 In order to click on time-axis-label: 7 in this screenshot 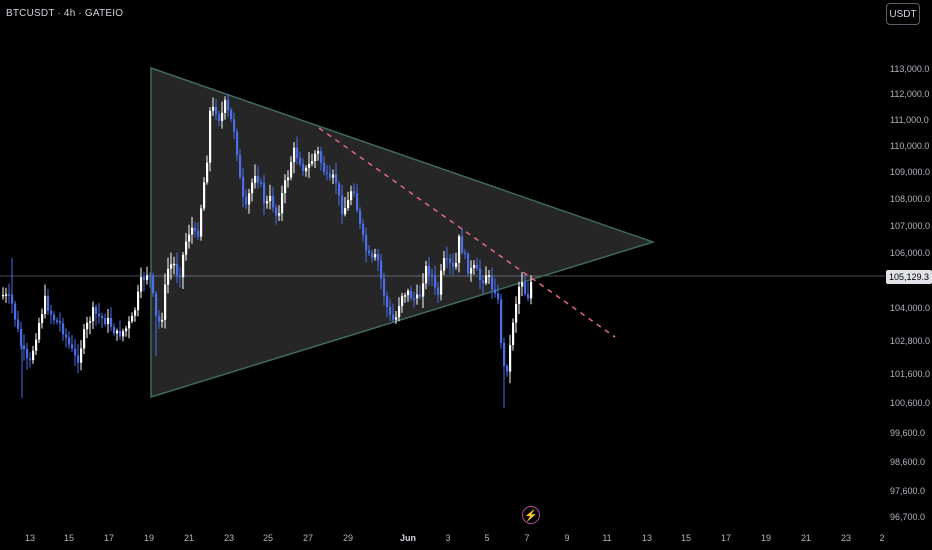, I will do `click(527, 538)`.